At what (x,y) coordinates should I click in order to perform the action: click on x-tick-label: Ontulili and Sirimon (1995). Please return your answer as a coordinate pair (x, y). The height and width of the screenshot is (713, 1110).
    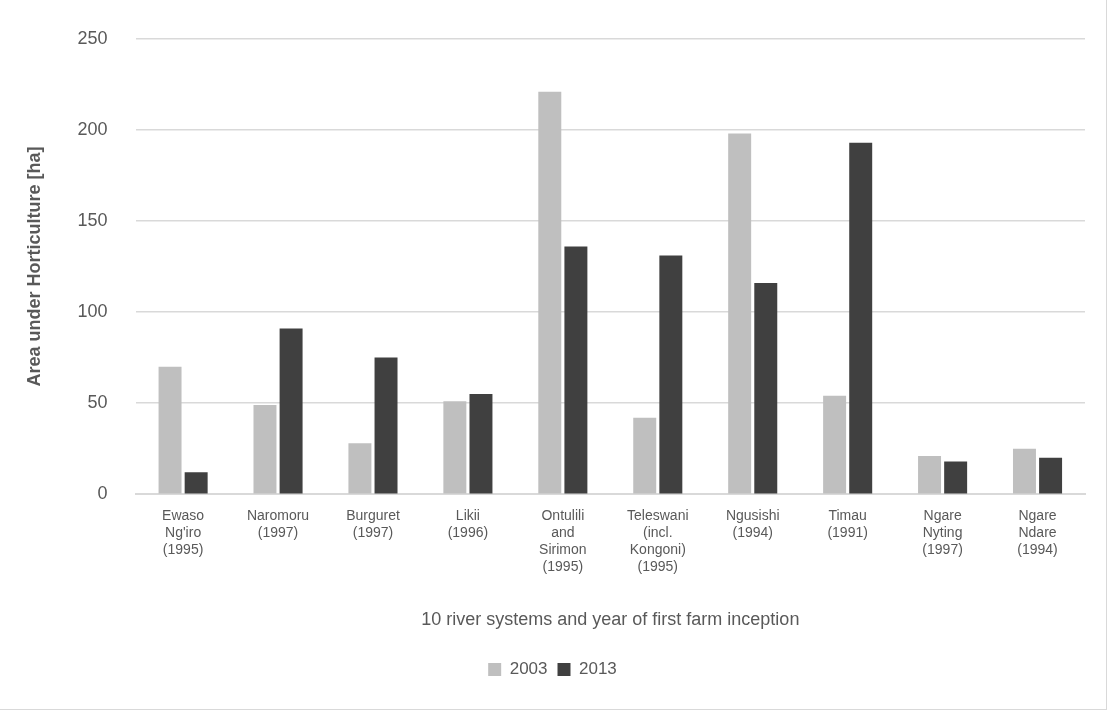
    Looking at the image, I should click on (563, 540).